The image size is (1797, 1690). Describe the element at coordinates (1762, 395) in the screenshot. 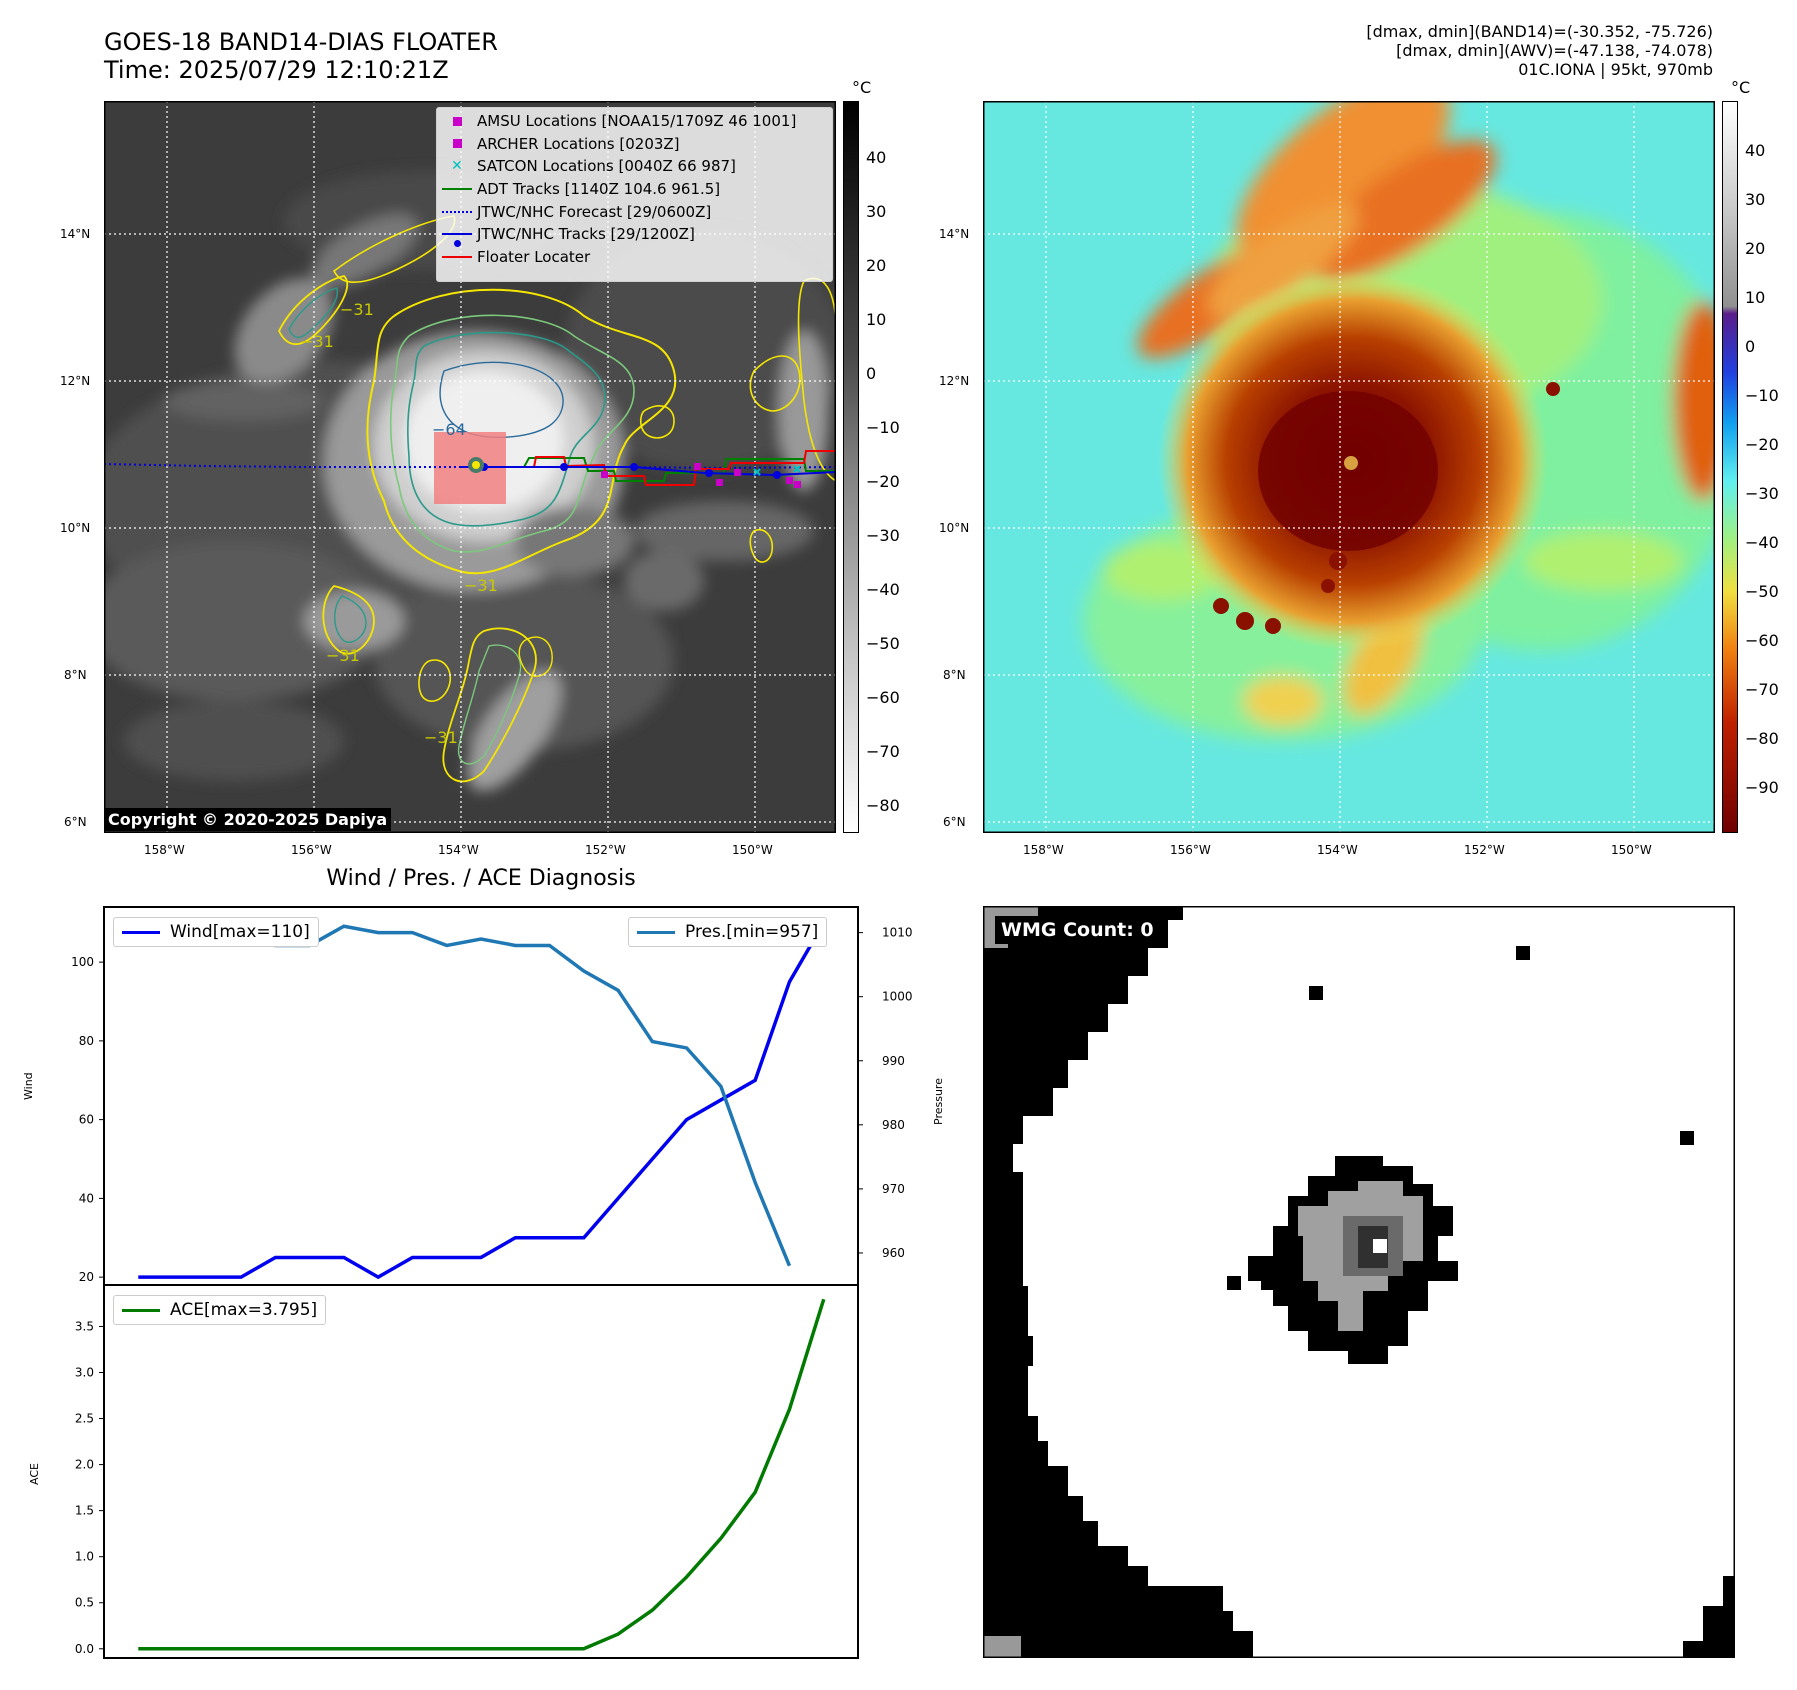

I see `cb2-tick: −10` at that location.